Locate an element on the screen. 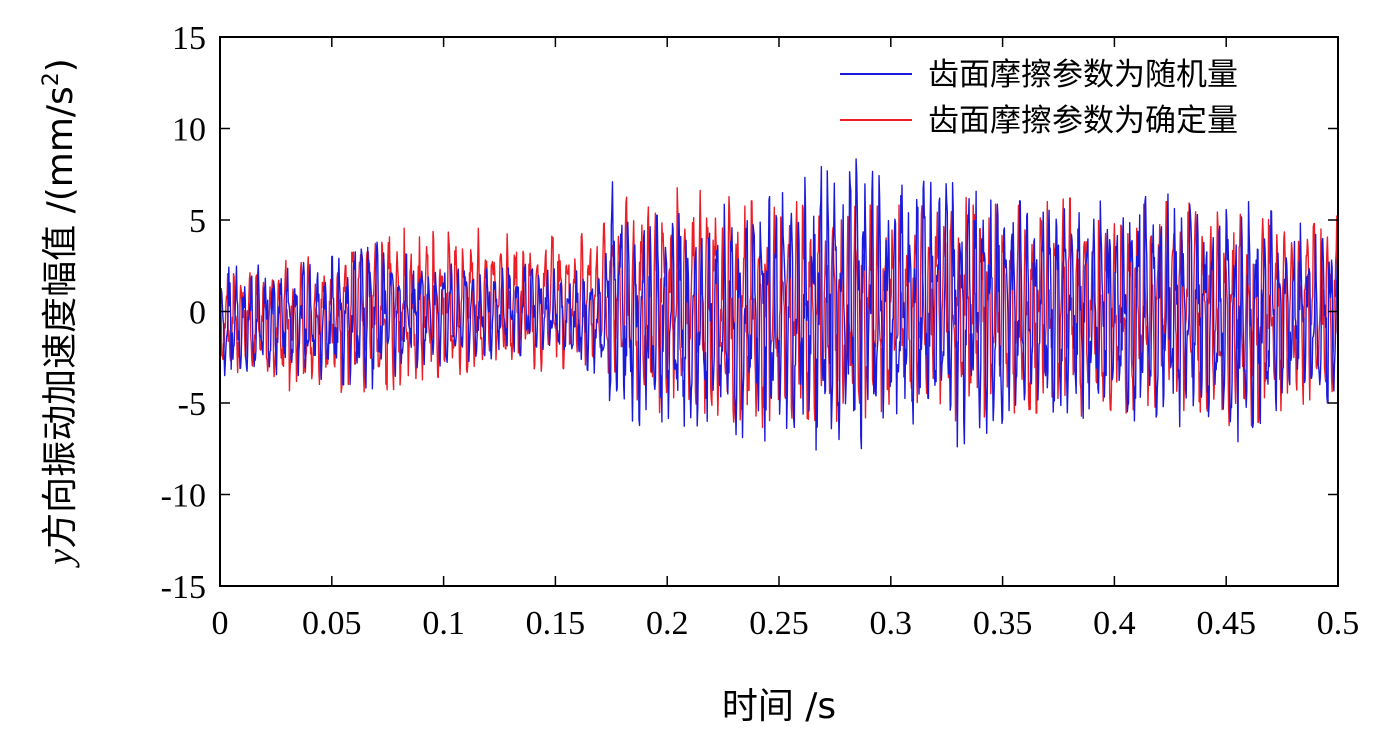  y-tick-label: -5 is located at coordinates (192, 404).